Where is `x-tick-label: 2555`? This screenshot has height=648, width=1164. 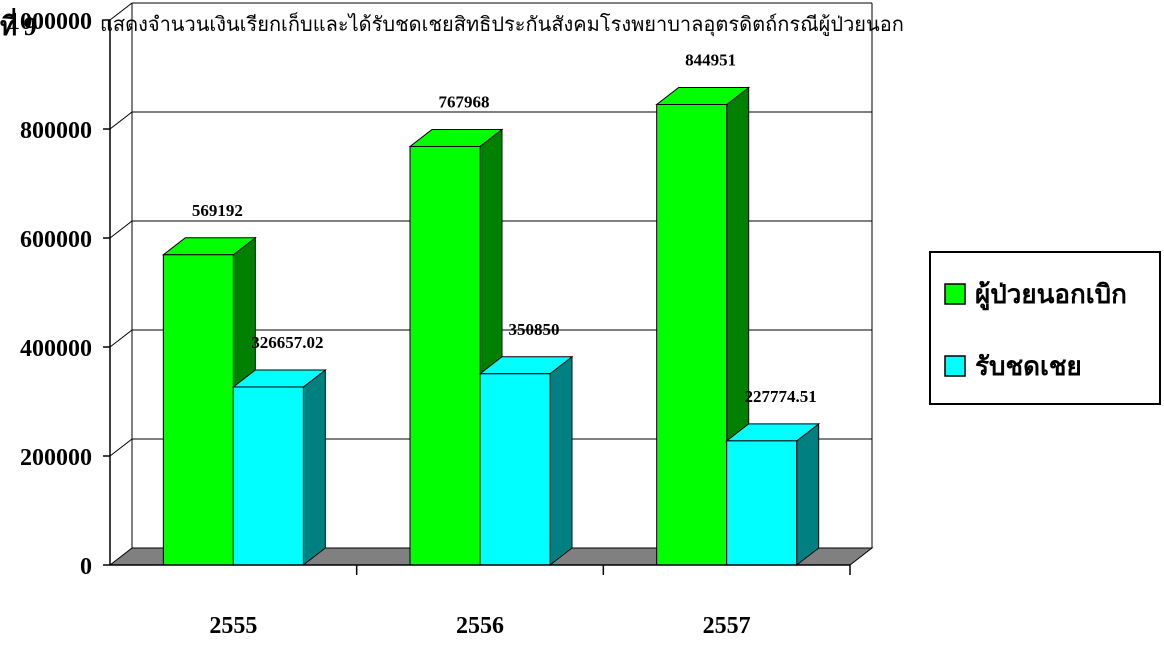 x-tick-label: 2555 is located at coordinates (233, 626).